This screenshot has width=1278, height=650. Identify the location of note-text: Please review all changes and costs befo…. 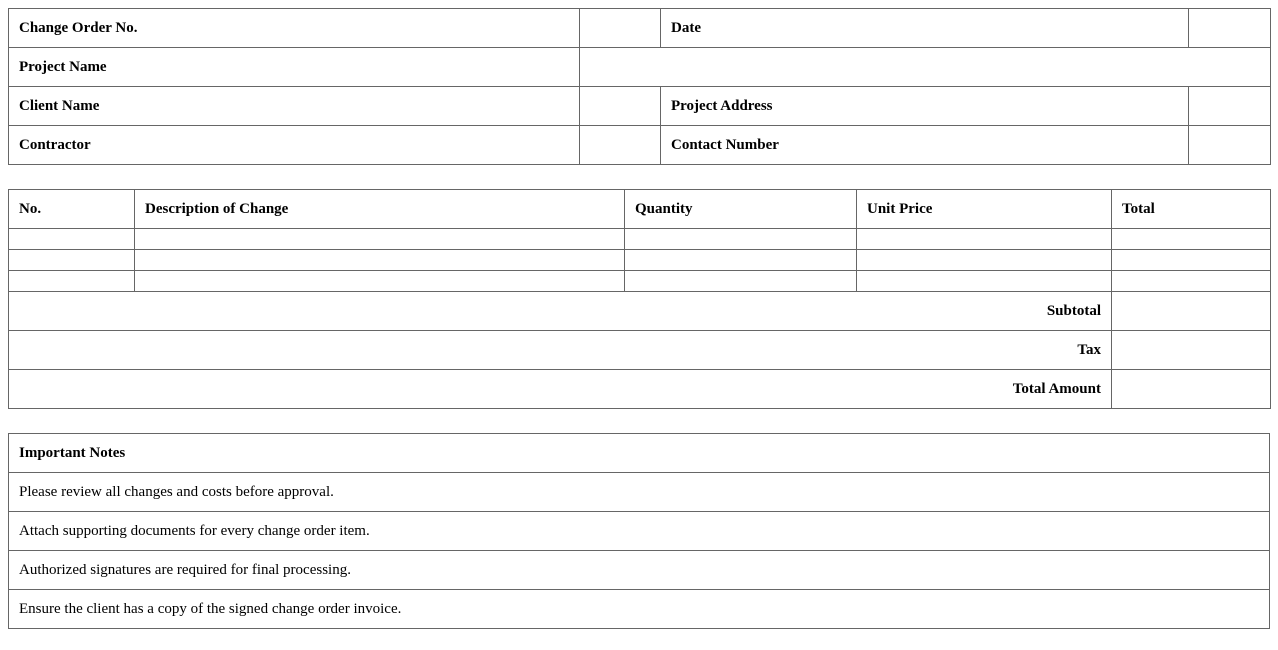
(639, 492).